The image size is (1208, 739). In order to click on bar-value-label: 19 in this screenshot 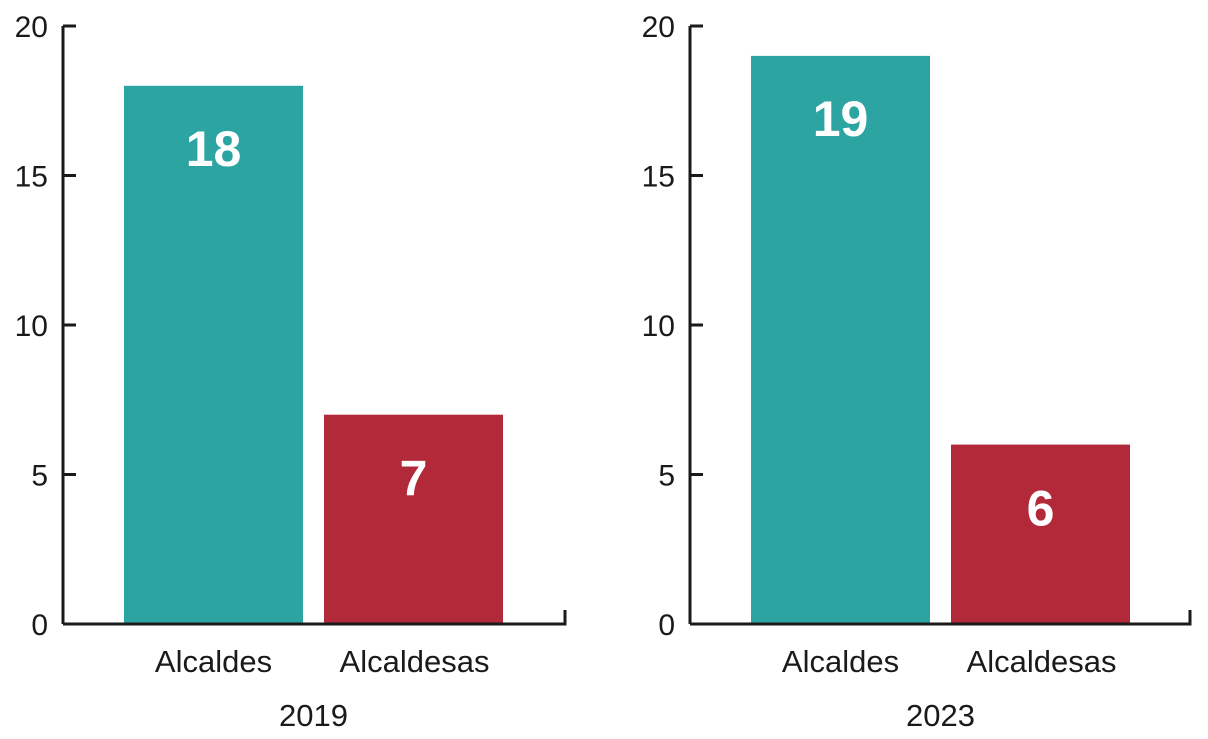, I will do `click(841, 119)`.